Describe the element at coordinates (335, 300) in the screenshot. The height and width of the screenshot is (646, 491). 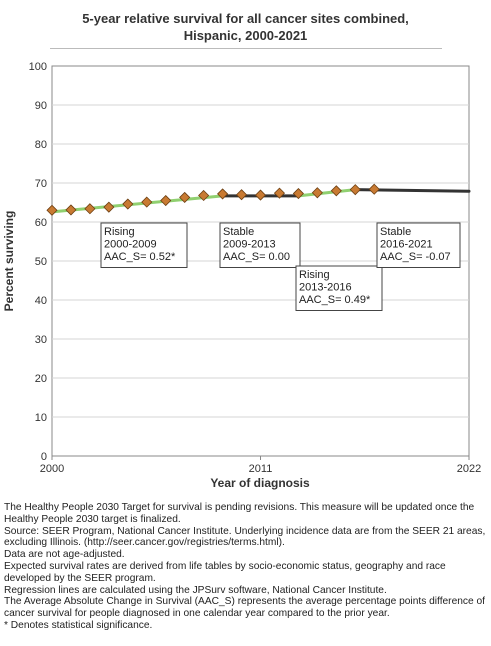
I see `annotation-text: AAC_S= 0.49*` at that location.